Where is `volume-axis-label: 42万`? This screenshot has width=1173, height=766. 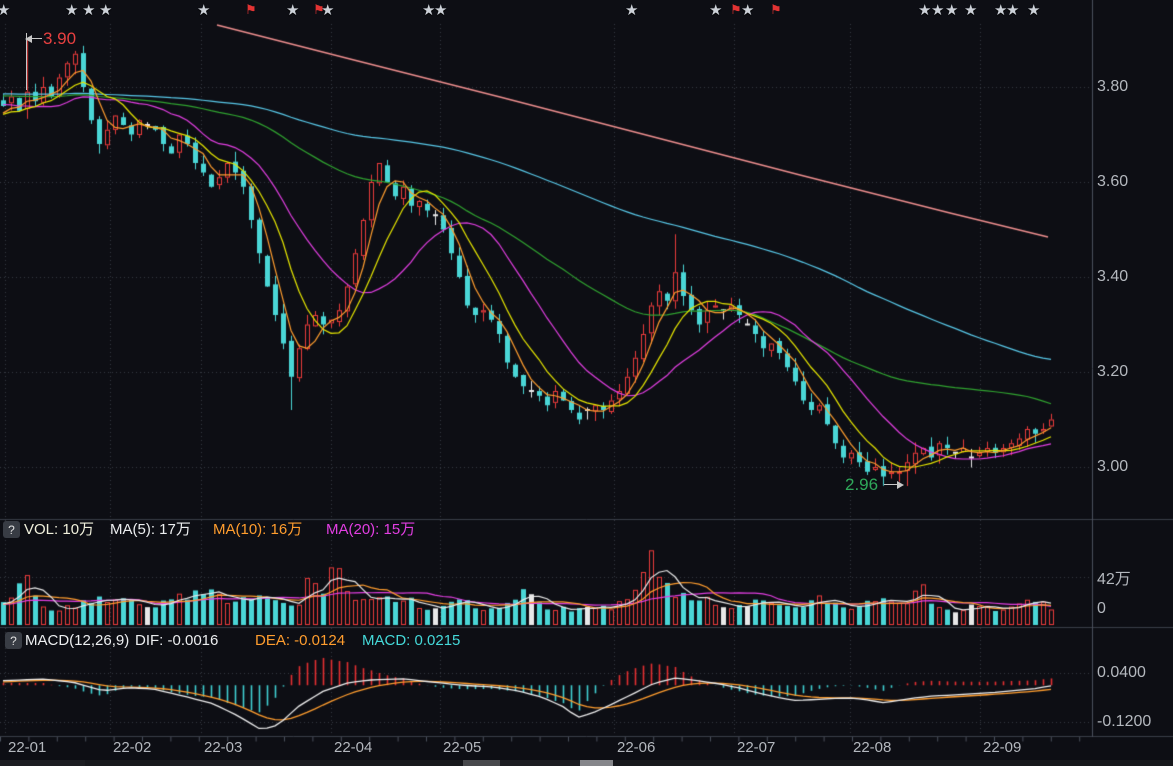 volume-axis-label: 42万 is located at coordinates (1114, 579).